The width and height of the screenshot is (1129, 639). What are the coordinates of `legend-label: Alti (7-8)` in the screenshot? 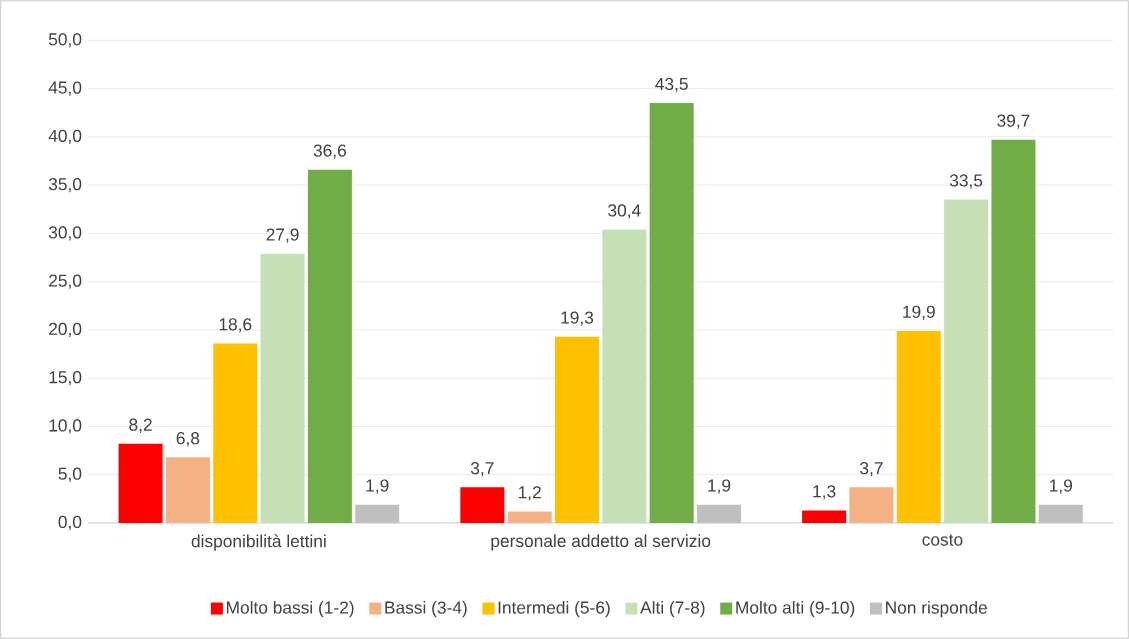 It's located at (672, 609).